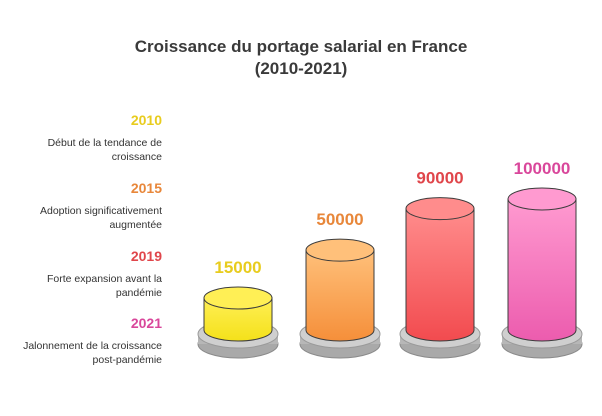  What do you see at coordinates (92, 346) in the screenshot?
I see `legend-desc-2021-line1: Jalonnement de la croissance` at bounding box center [92, 346].